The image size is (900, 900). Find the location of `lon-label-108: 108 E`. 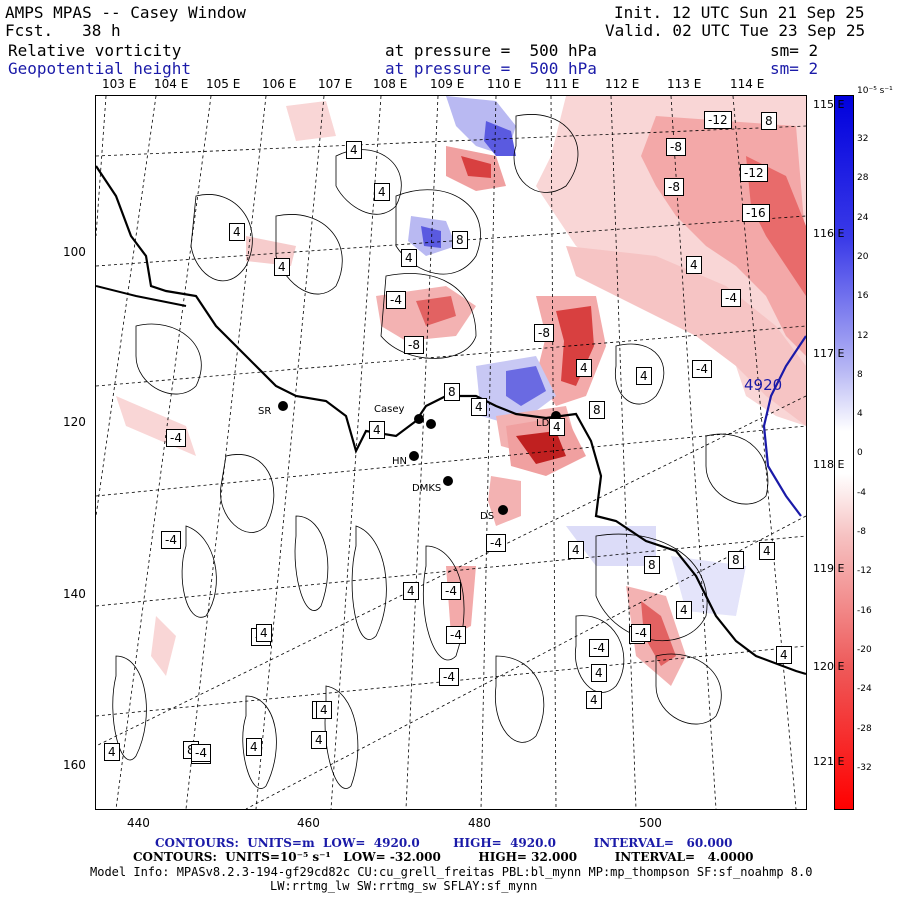

lon-label-108: 108 E is located at coordinates (390, 84).